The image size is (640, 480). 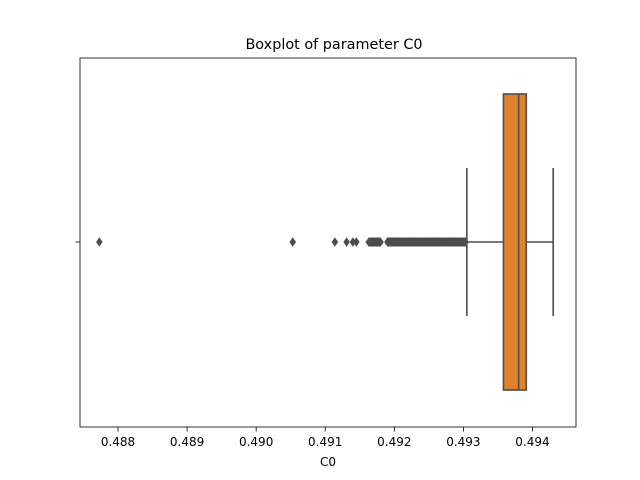 I want to click on x-tick-label: 0.494, so click(x=532, y=442).